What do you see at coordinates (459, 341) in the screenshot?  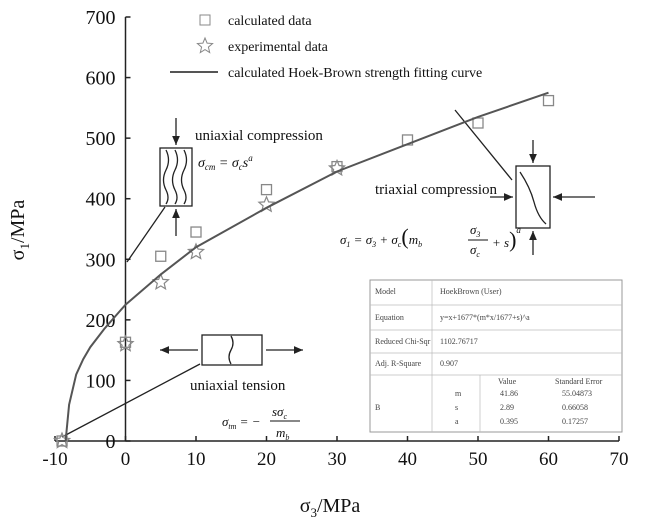 I see `table-cell: 1102.76717` at bounding box center [459, 341].